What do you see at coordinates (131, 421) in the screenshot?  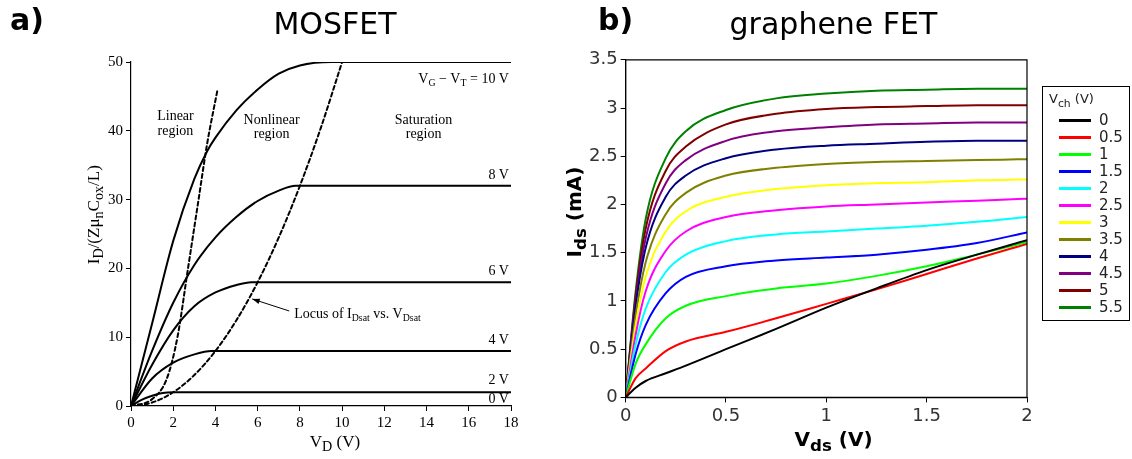 I see `x-tick-label: 0` at bounding box center [131, 421].